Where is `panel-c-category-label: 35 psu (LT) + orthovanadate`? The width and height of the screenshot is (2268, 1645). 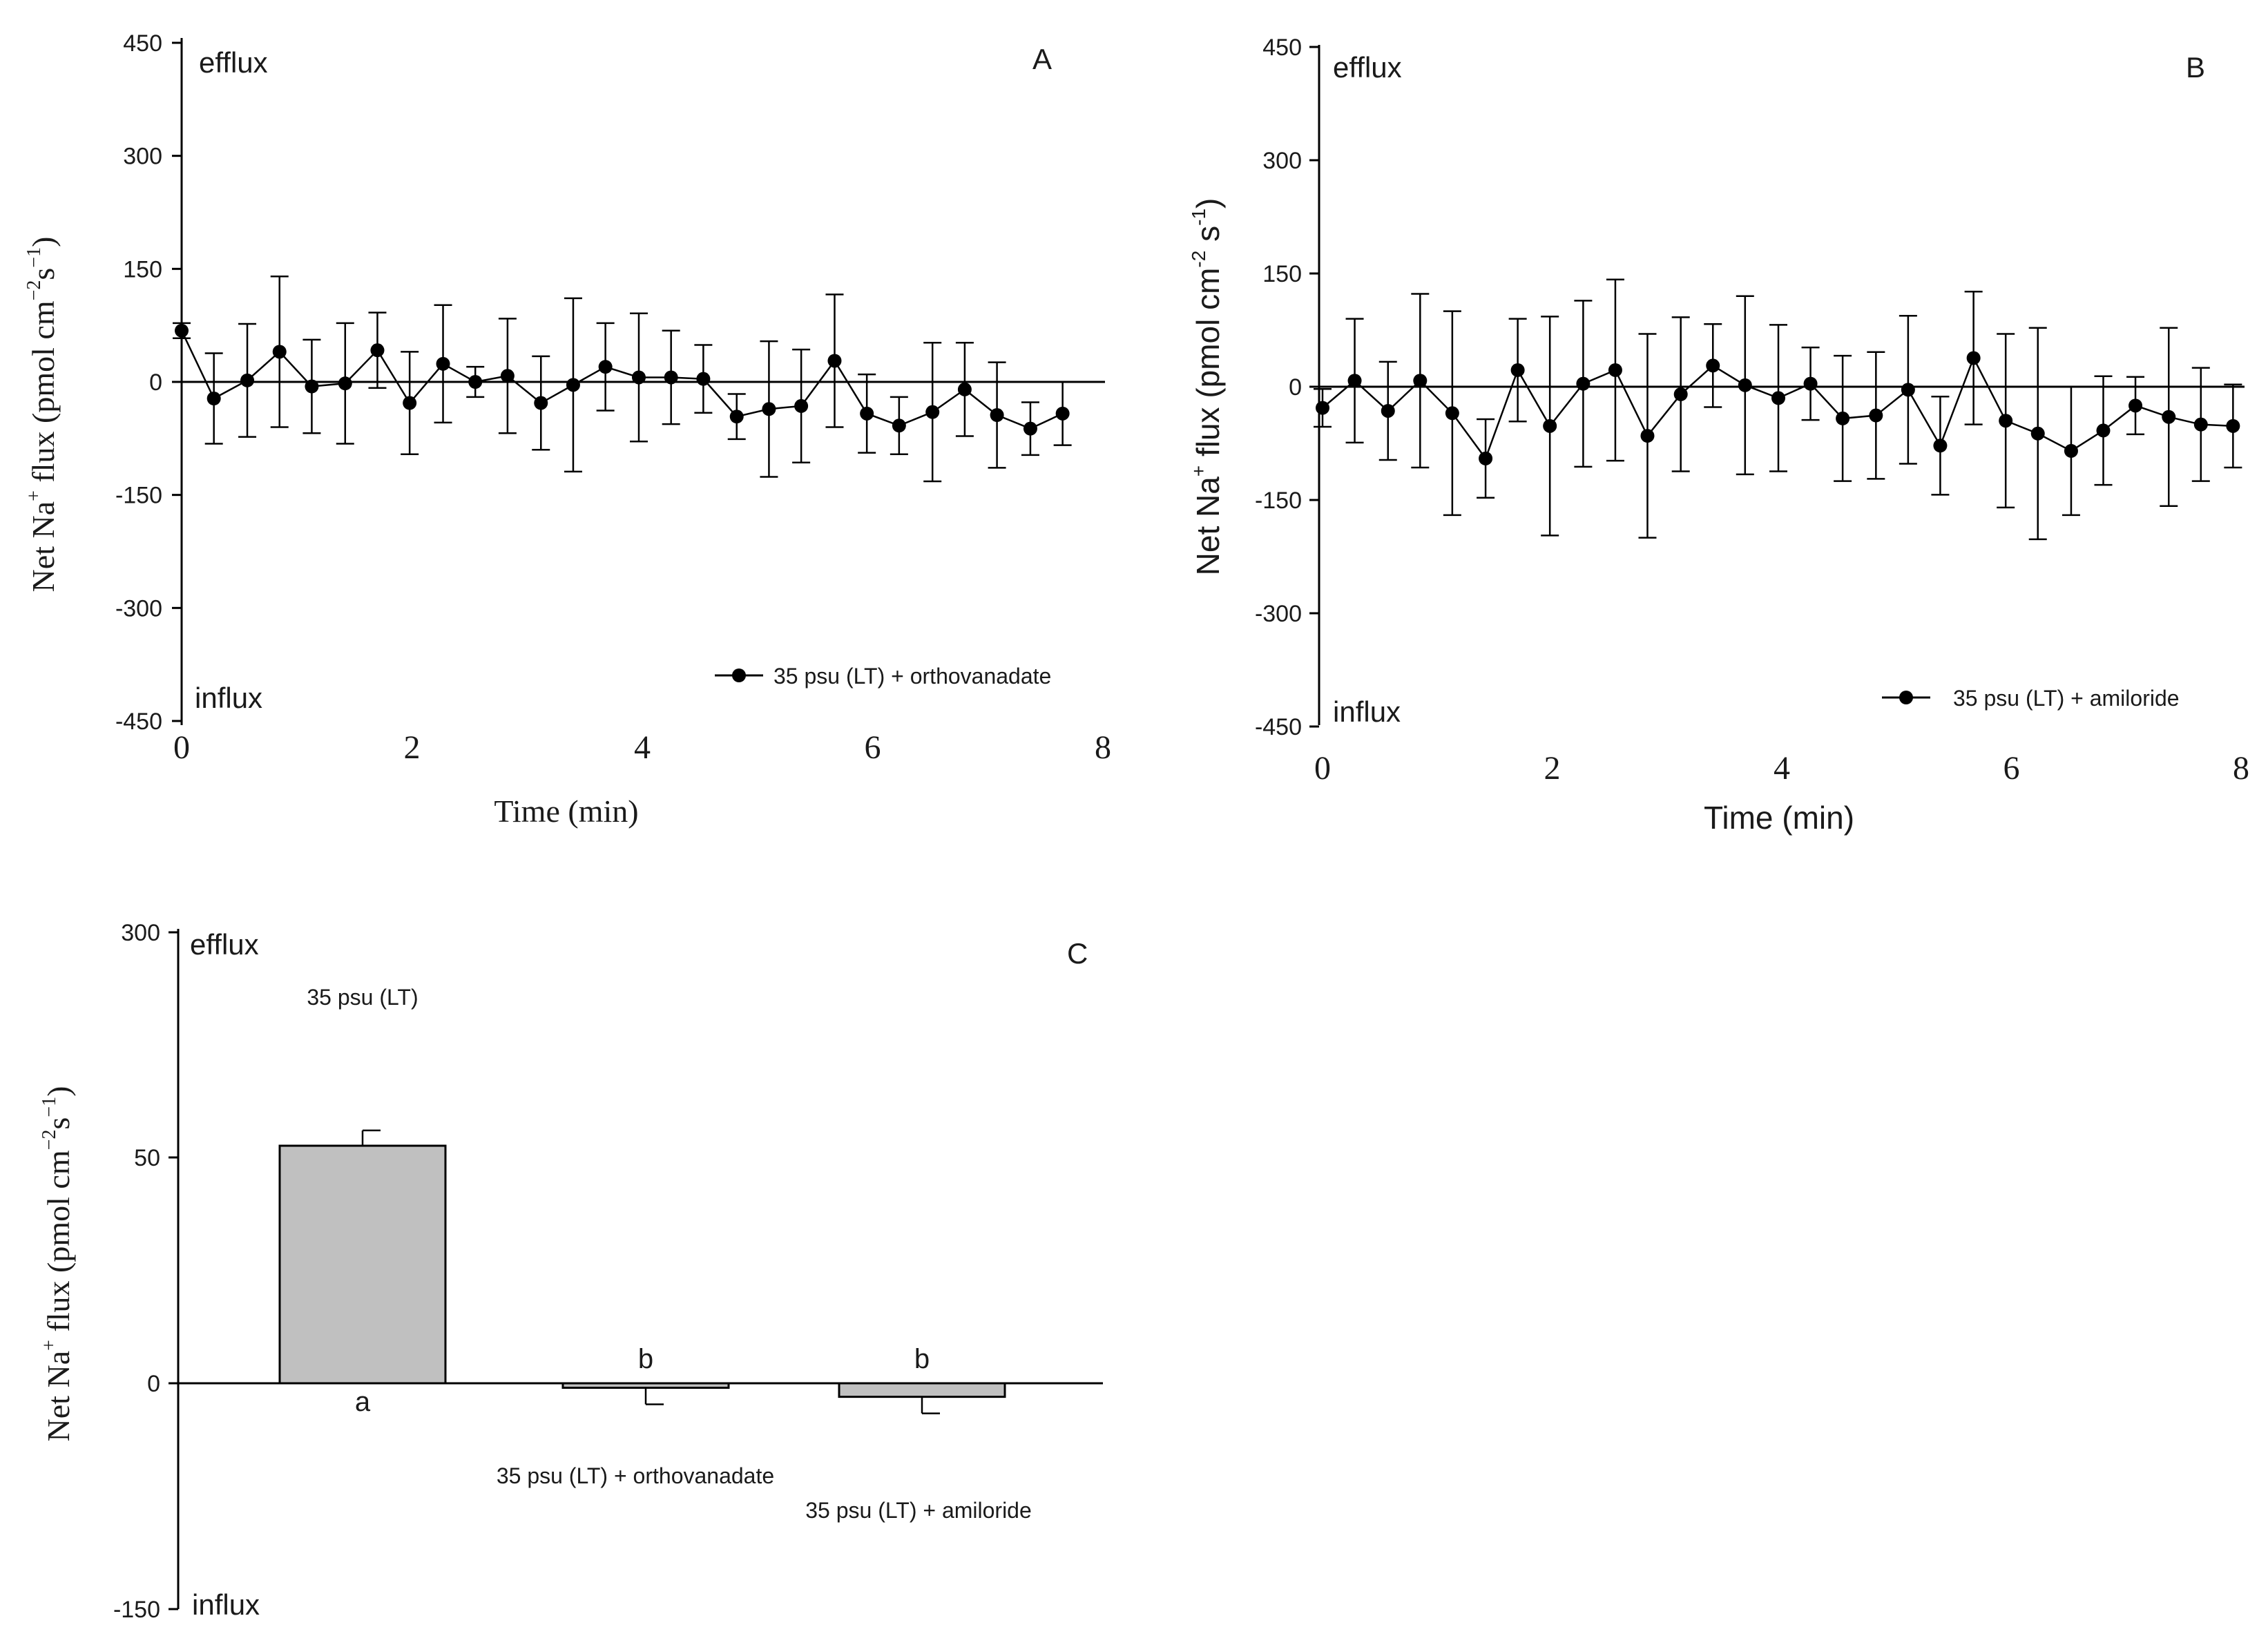 panel-c-category-label: 35 psu (LT) + orthovanadate is located at coordinates (635, 1475).